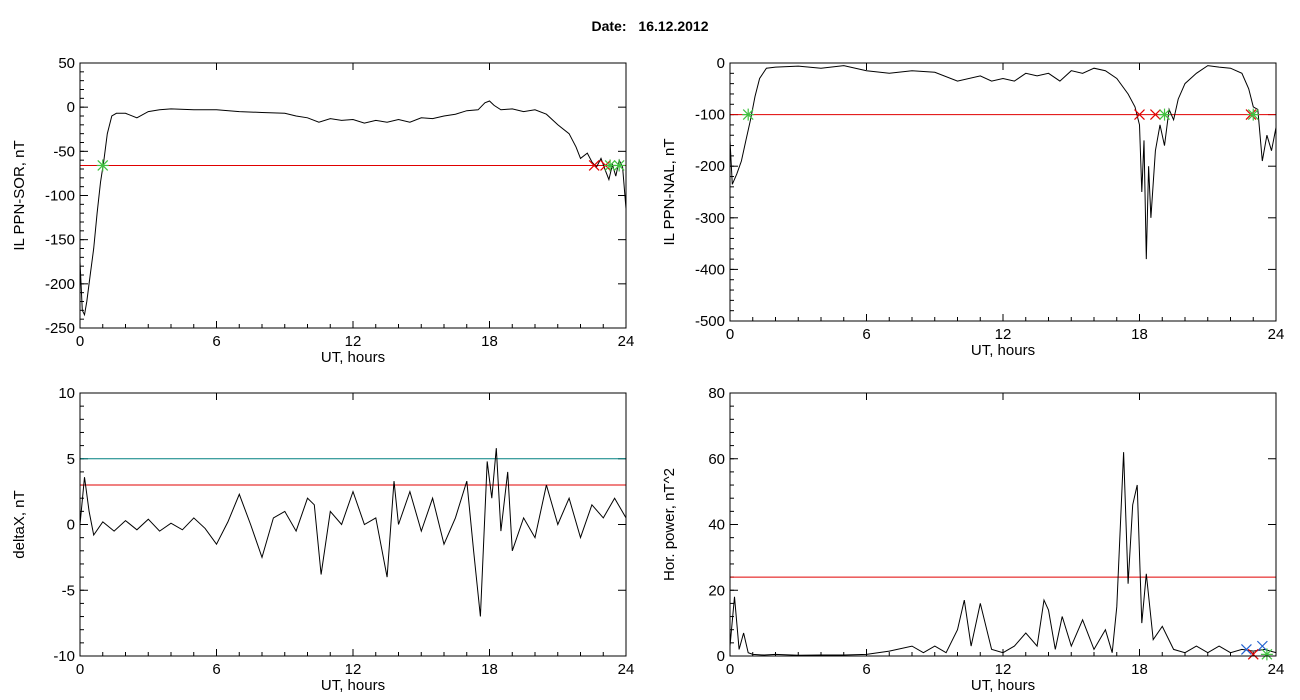  What do you see at coordinates (19, 524) in the screenshot?
I see `y-axis-label: deltaX, nT` at bounding box center [19, 524].